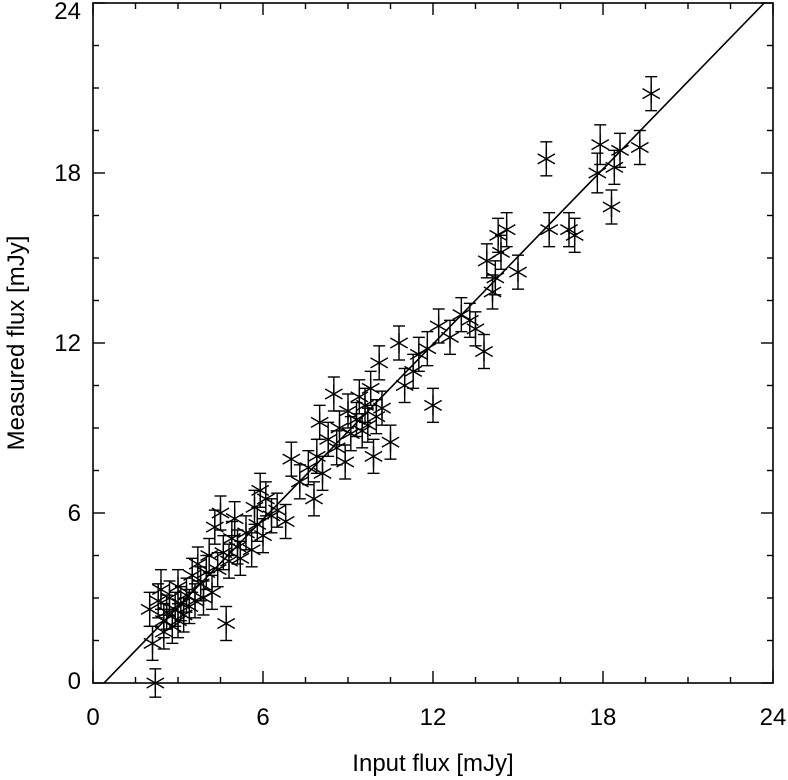  What do you see at coordinates (67, 12) in the screenshot?
I see `y-tick-label: 24` at bounding box center [67, 12].